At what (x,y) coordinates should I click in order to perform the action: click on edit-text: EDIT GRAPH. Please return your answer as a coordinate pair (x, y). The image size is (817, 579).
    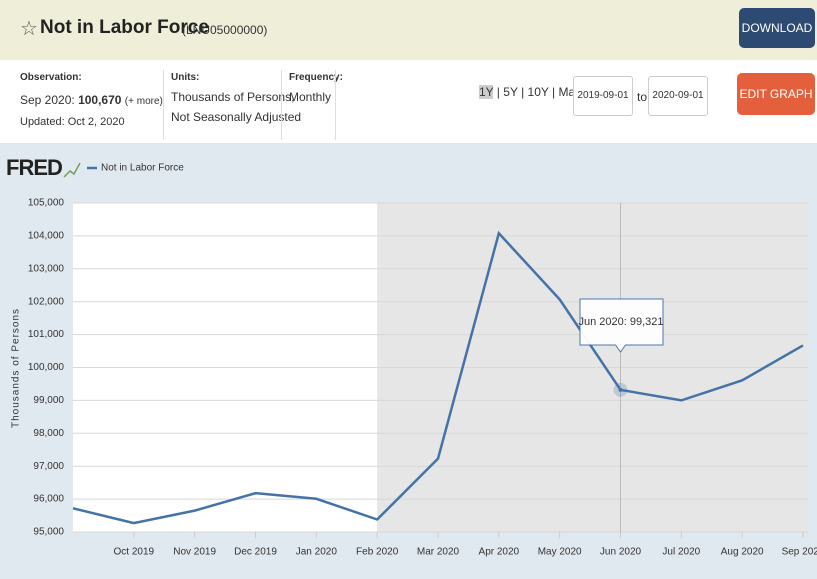
    Looking at the image, I should click on (776, 94).